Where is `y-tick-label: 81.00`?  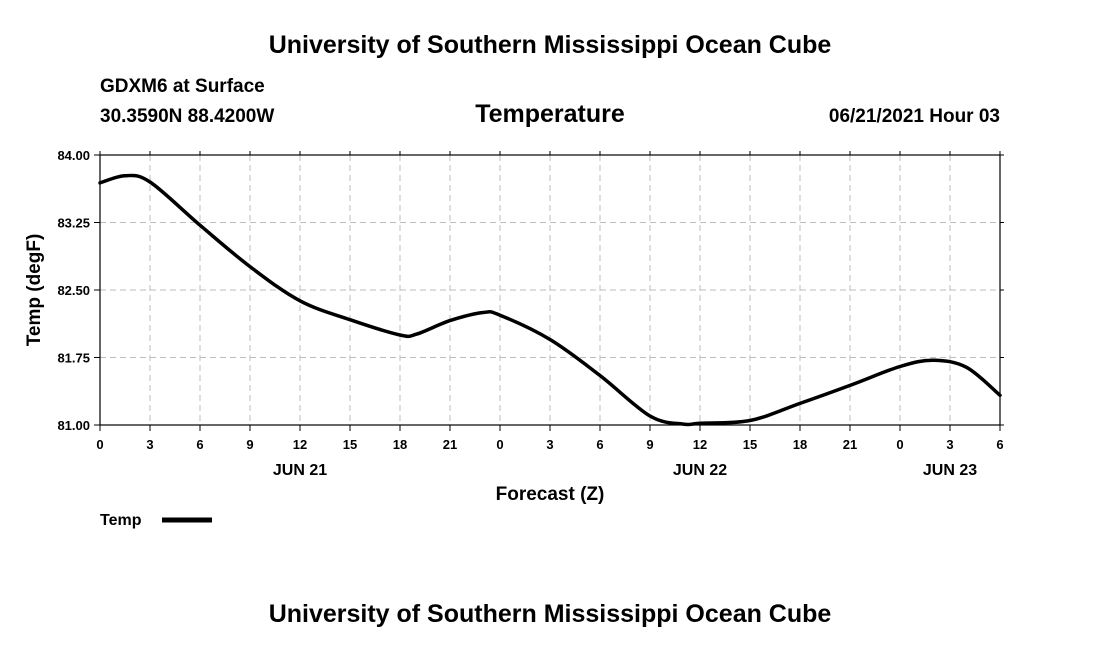 y-tick-label: 81.00 is located at coordinates (73, 425).